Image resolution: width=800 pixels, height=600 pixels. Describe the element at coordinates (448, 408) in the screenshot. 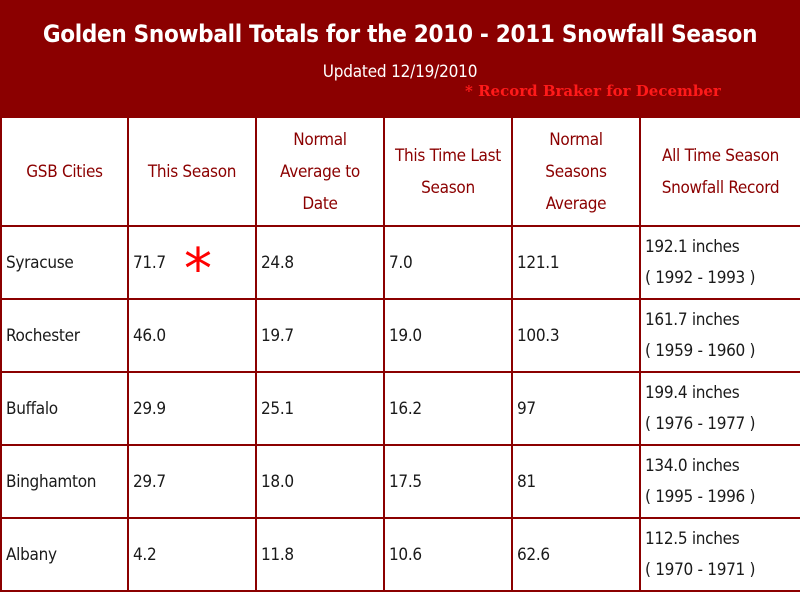

I see `last-season-cell: 16.2` at that location.